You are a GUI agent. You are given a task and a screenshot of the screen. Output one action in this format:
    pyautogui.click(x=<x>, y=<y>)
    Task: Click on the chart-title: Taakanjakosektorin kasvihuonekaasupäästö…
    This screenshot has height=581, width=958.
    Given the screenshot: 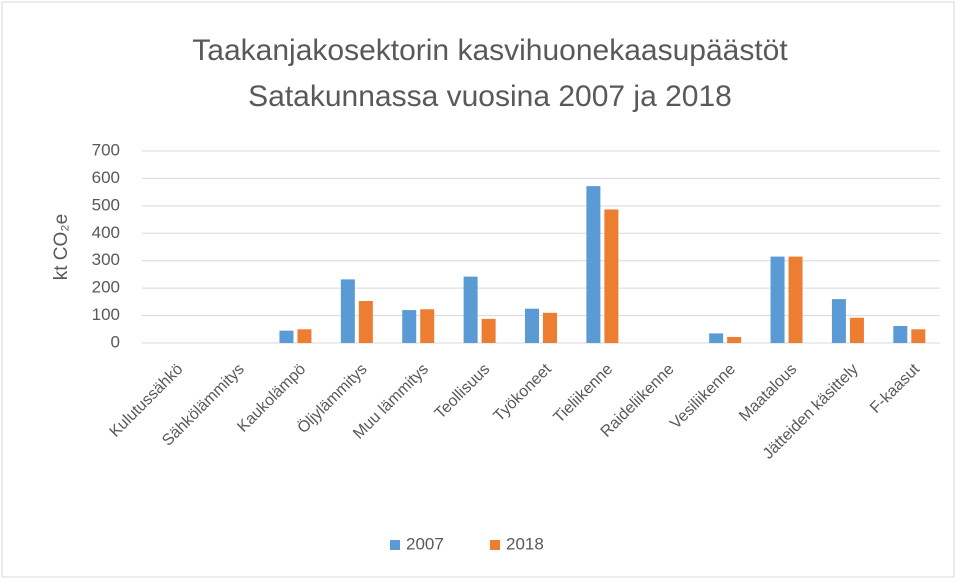 What is the action you would take?
    pyautogui.click(x=490, y=50)
    